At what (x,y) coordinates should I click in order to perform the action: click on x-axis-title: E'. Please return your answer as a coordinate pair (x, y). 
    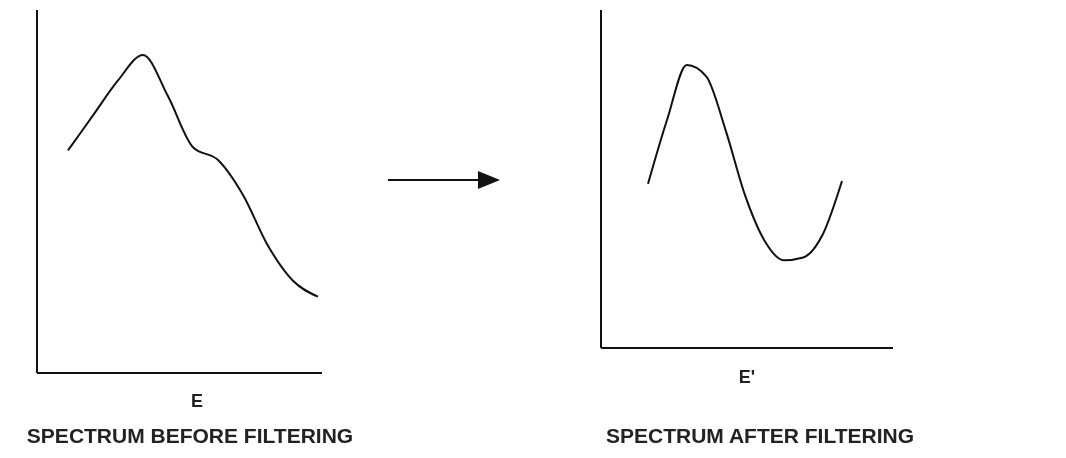
    Looking at the image, I should click on (747, 377).